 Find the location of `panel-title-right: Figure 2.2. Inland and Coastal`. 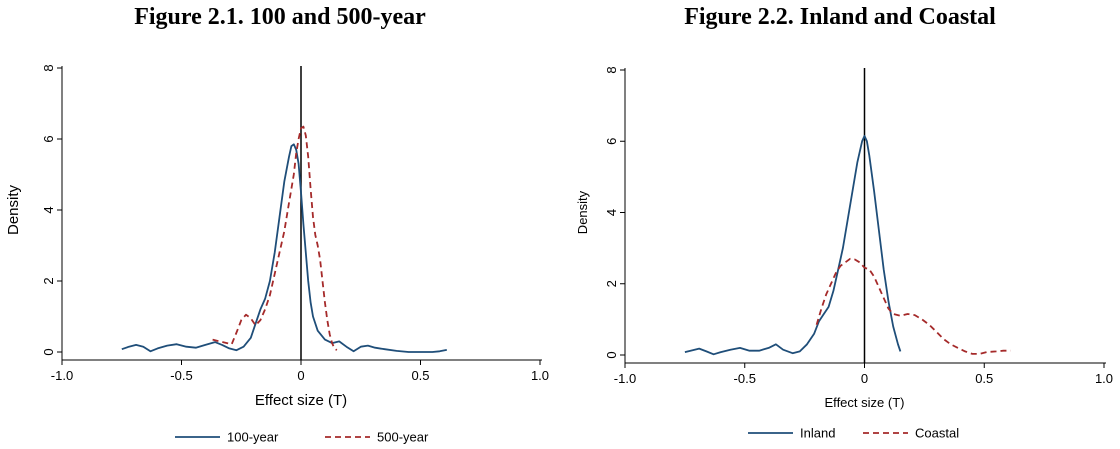

panel-title-right: Figure 2.2. Inland and Coastal is located at coordinates (840, 17).